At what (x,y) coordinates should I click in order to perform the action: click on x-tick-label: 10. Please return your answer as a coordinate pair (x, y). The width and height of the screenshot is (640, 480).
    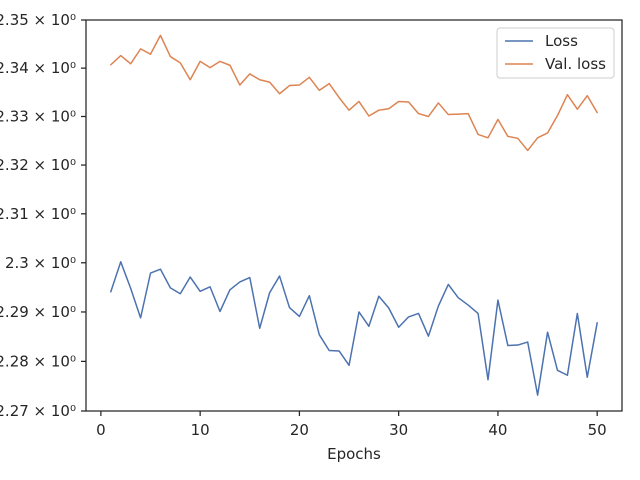
    Looking at the image, I should click on (200, 430).